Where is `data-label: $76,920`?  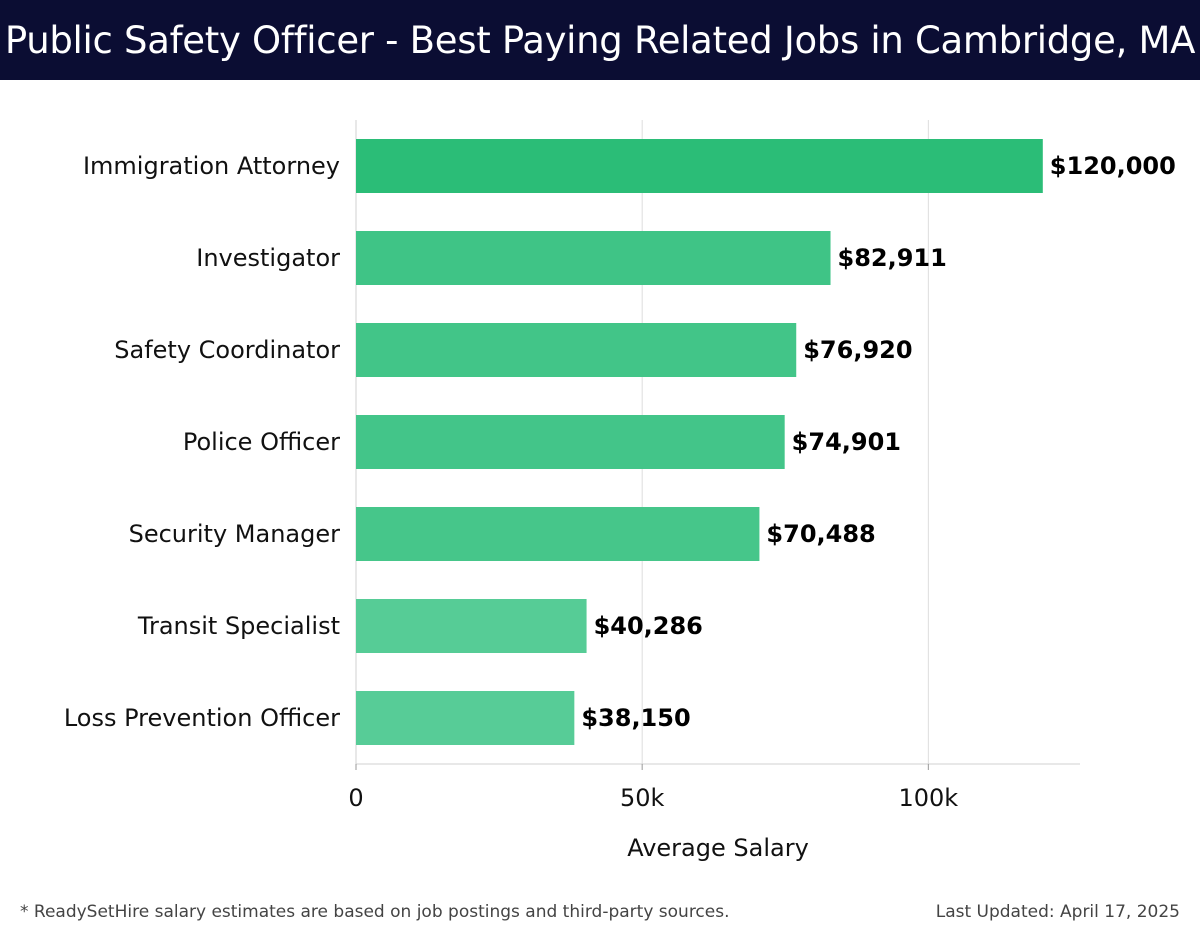
data-label: $76,920 is located at coordinates (857, 350).